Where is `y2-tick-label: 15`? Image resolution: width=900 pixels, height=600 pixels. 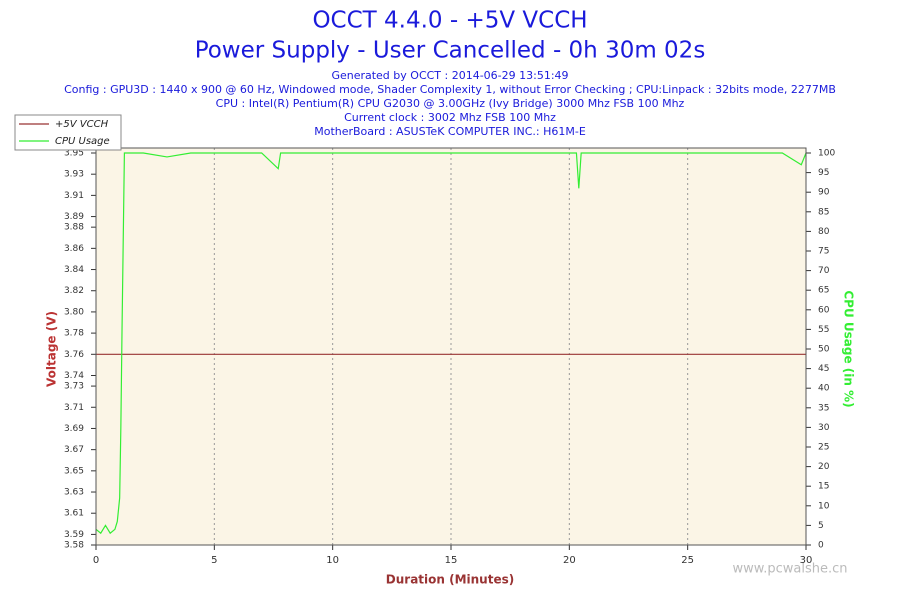
y2-tick-label: 15 is located at coordinates (823, 487).